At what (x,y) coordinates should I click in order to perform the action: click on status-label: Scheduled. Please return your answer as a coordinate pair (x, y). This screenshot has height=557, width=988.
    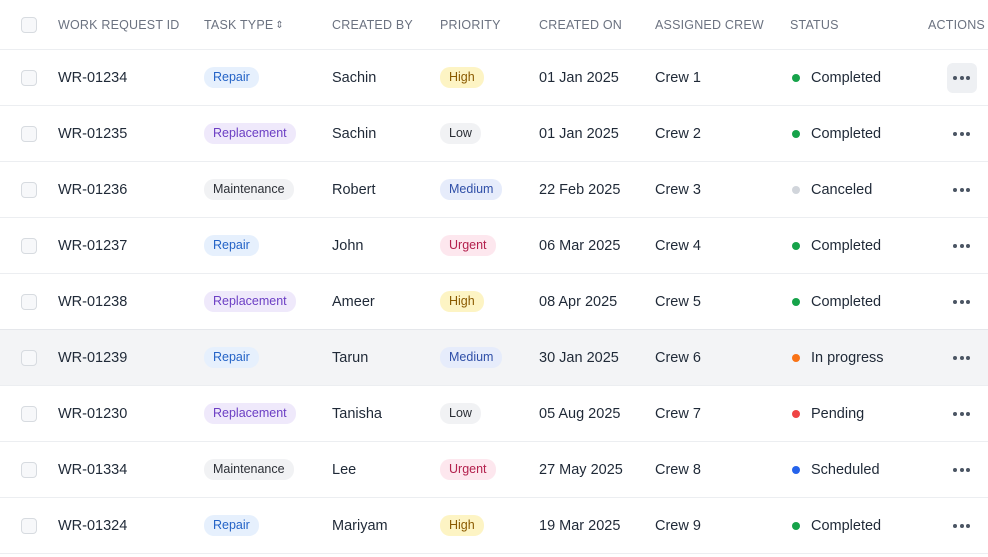
    Looking at the image, I should click on (845, 469).